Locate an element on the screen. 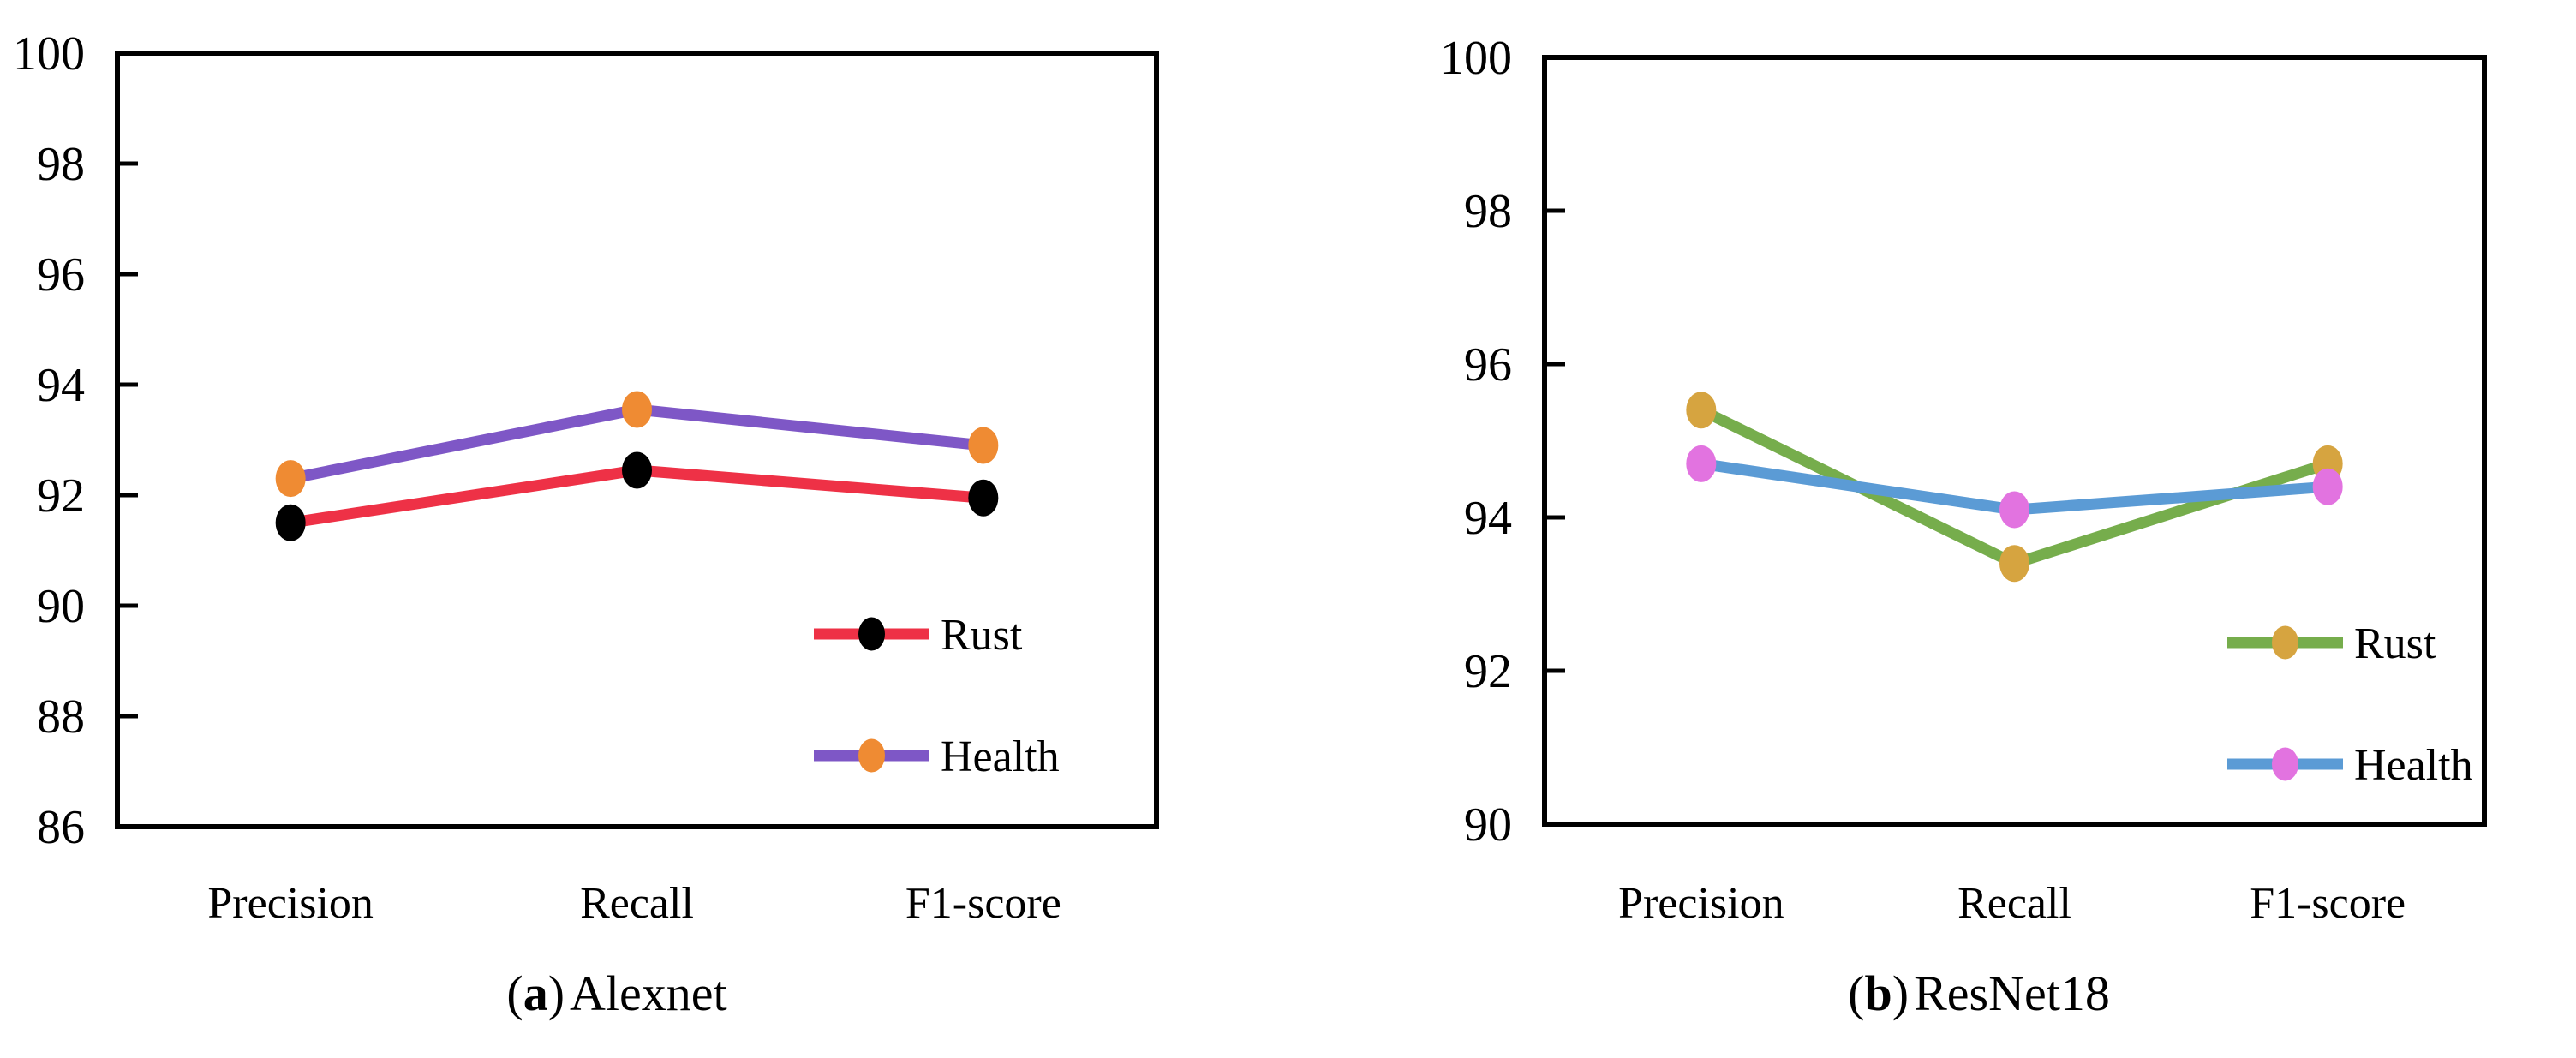 The width and height of the screenshot is (2576, 1058). caption-resnet18: (b) ResNet18 is located at coordinates (1979, 993).